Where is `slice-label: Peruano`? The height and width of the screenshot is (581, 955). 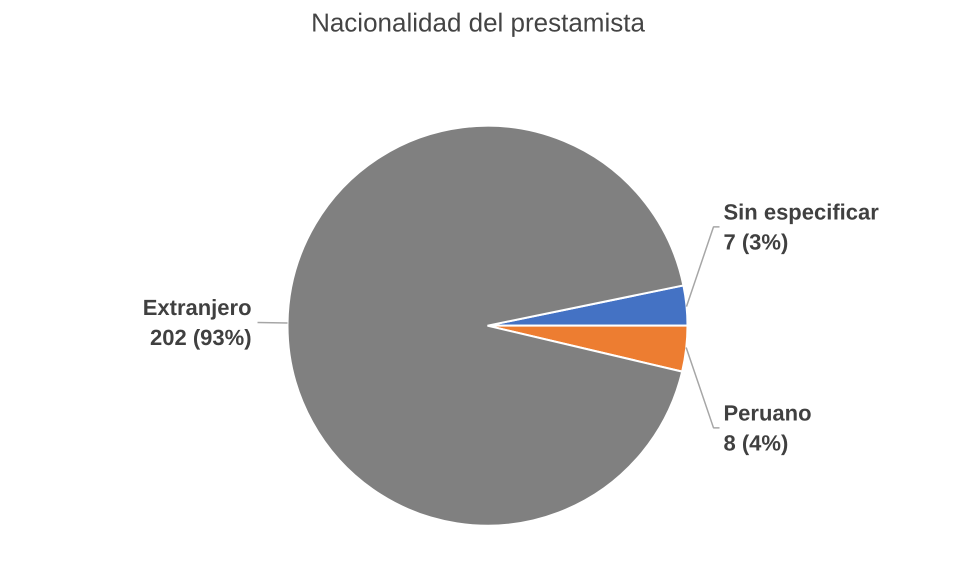 slice-label: Peruano is located at coordinates (768, 413).